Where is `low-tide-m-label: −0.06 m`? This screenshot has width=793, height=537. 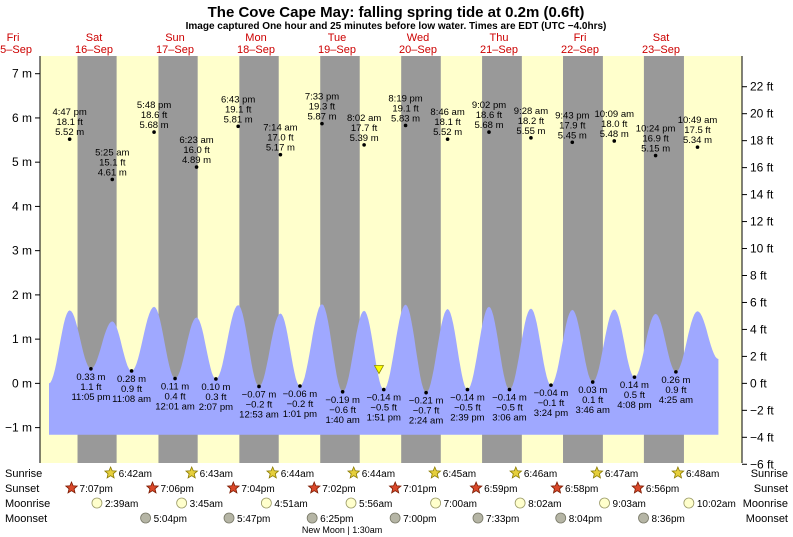 low-tide-m-label: −0.06 m is located at coordinates (300, 394).